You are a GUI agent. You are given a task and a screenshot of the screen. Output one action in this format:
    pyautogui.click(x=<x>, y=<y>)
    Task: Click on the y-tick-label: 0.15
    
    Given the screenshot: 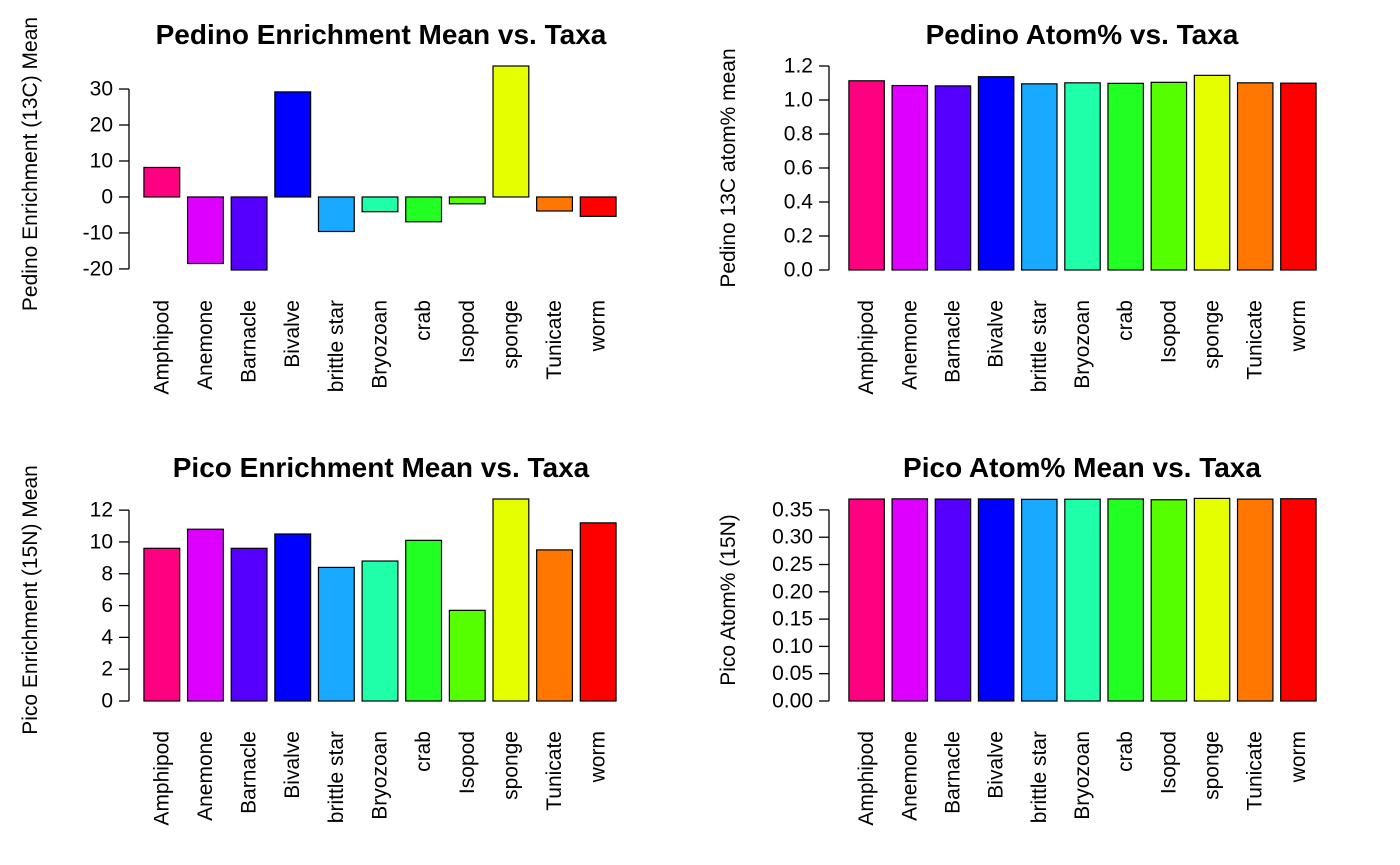 What is the action you would take?
    pyautogui.click(x=792, y=619)
    